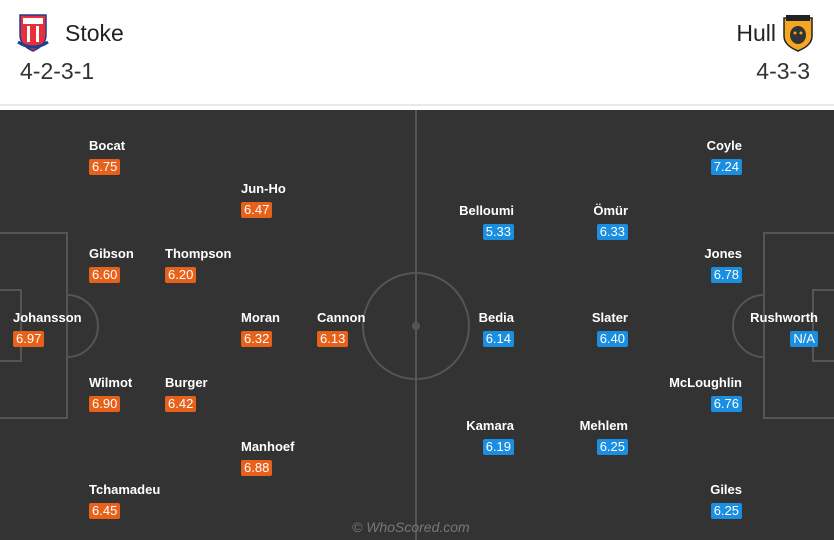 This screenshot has width=834, height=540. I want to click on player-rating: 6.20, so click(181, 275).